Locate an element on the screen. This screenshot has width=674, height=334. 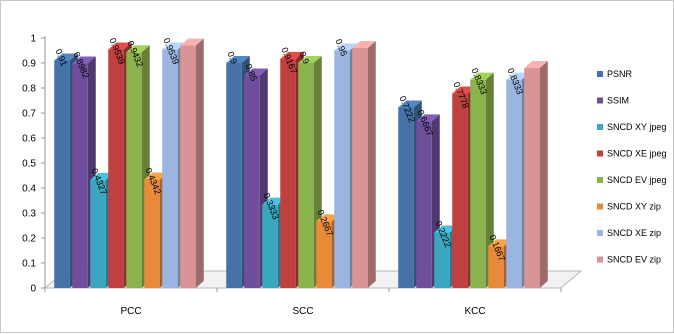
y-tick-label: 0.9 is located at coordinates (29, 64).